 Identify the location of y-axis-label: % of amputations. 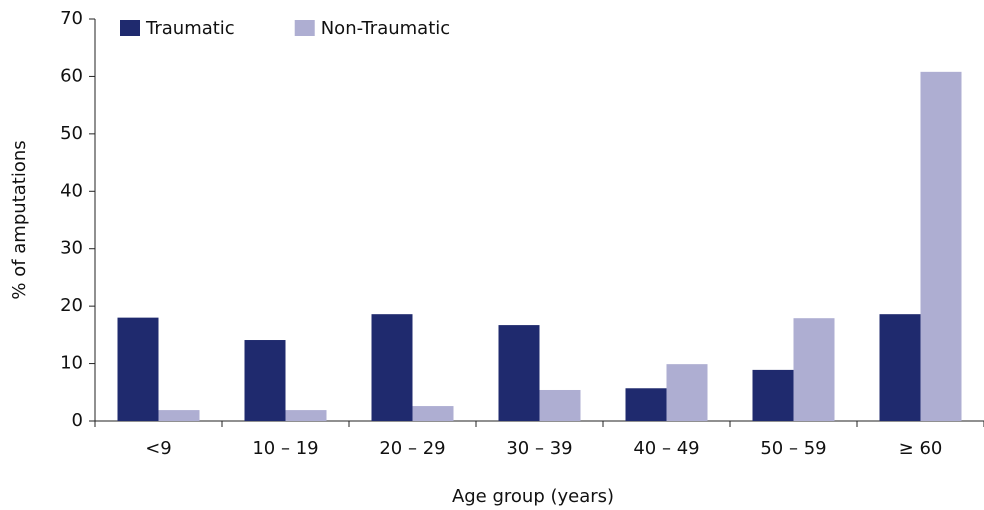
(19, 219).